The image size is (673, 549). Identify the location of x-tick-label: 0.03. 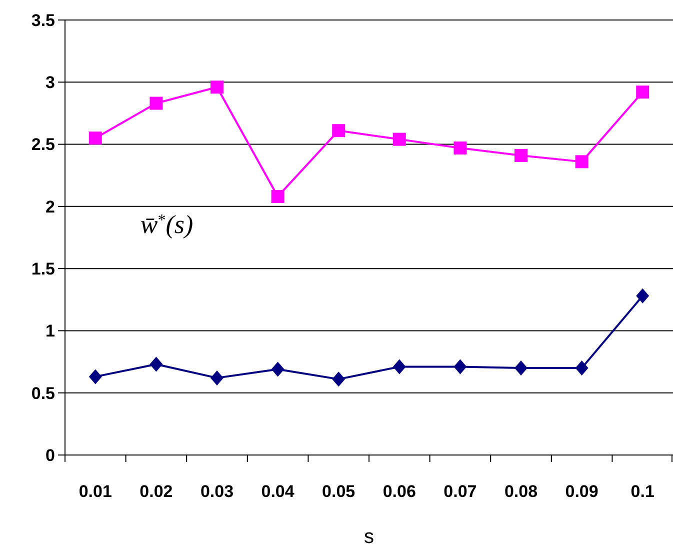
(217, 491).